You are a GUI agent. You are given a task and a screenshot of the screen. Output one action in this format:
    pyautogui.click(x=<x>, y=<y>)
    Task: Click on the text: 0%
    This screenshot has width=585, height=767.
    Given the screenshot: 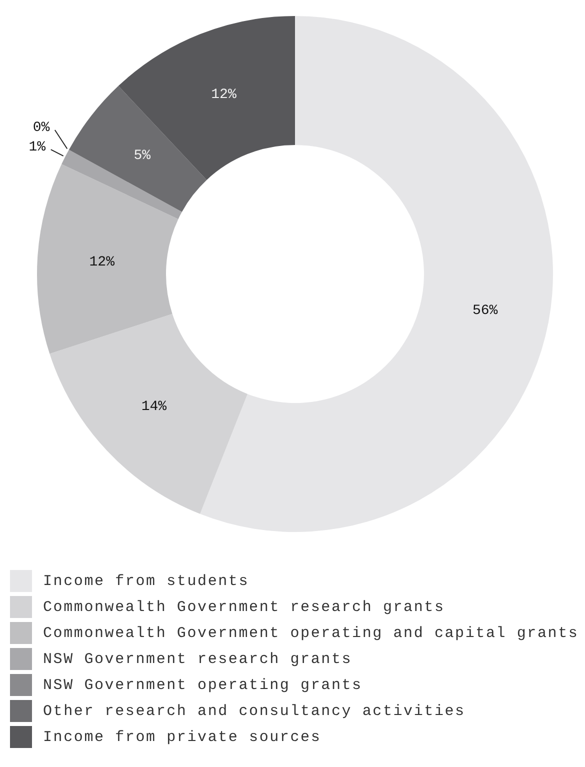 What is the action you would take?
    pyautogui.click(x=41, y=128)
    